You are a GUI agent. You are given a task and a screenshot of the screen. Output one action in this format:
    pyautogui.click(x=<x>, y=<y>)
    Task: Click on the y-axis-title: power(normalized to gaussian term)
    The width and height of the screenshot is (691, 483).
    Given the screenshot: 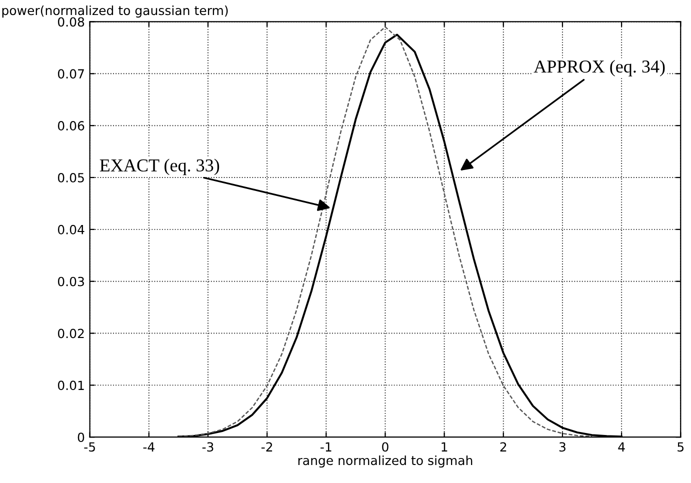 What is the action you would take?
    pyautogui.click(x=115, y=11)
    